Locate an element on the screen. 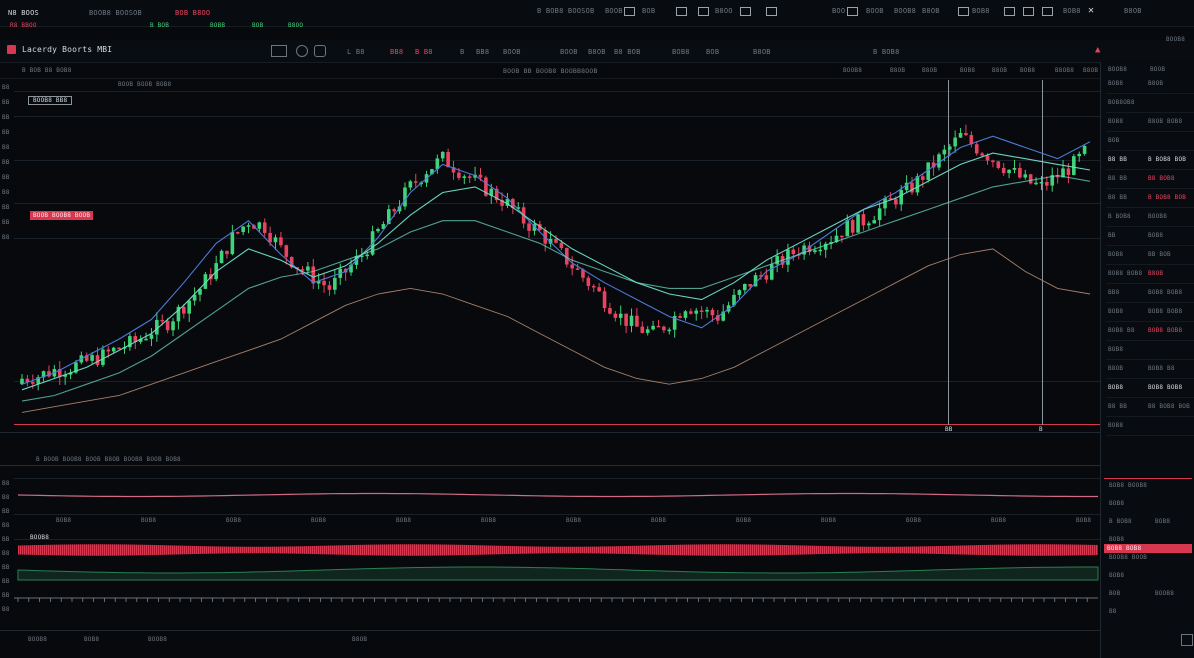  panel-icon is located at coordinates (703, 11).